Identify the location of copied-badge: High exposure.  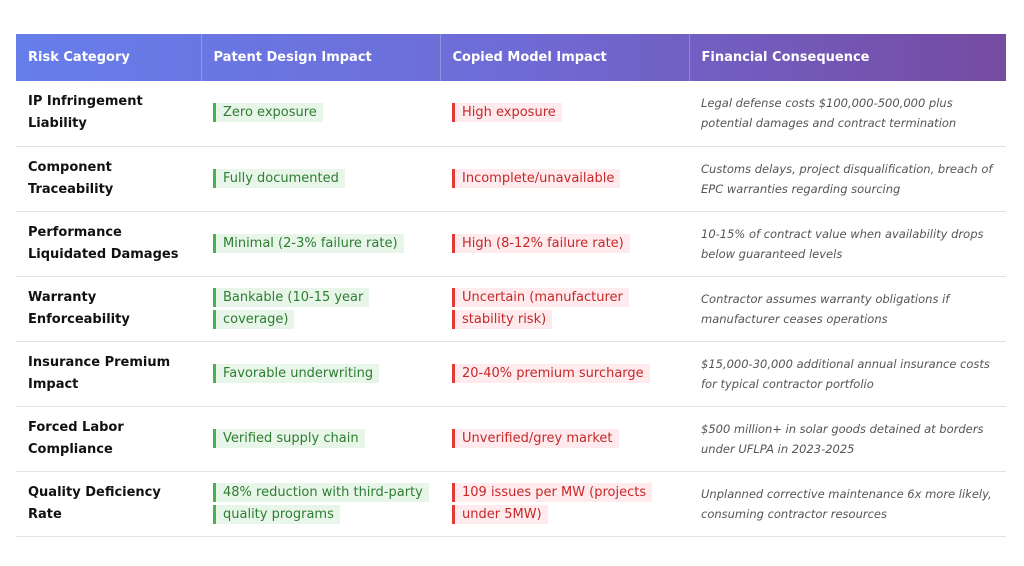
(507, 113).